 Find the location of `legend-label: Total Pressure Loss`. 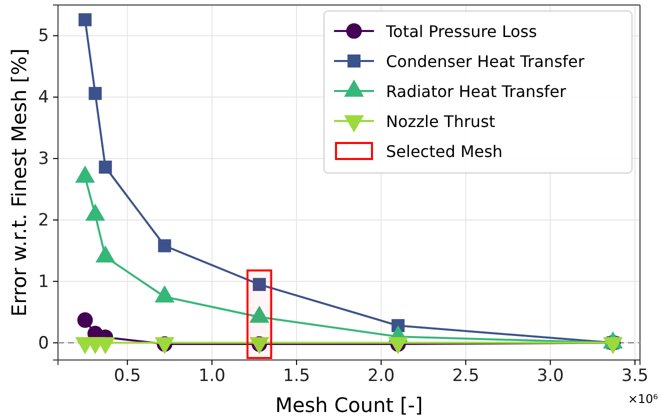

legend-label: Total Pressure Loss is located at coordinates (461, 31).